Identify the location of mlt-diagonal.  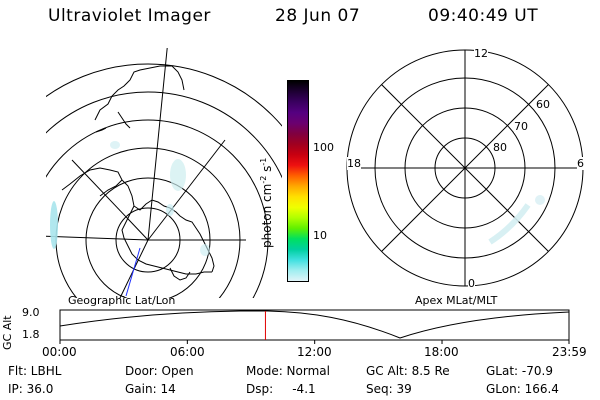
(465, 168).